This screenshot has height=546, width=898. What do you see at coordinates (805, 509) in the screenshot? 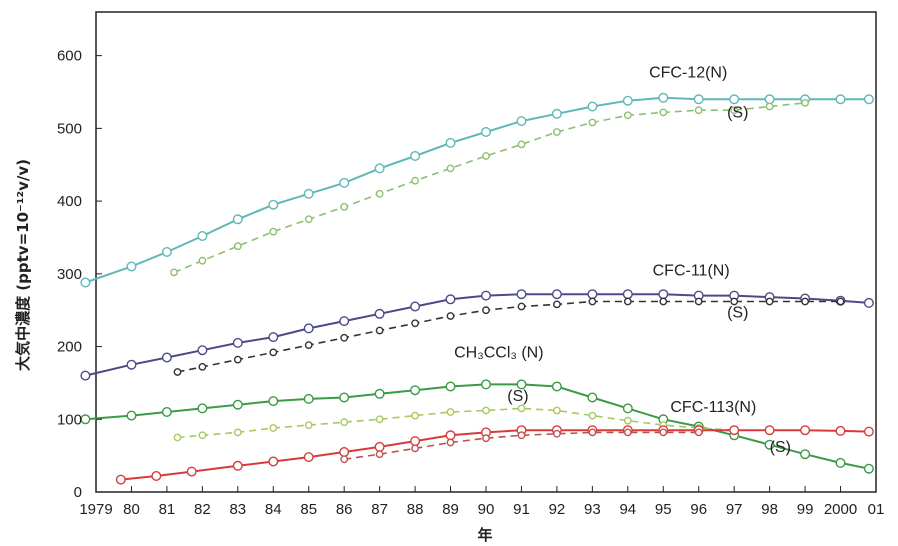
I see `x-tick-label: 99` at bounding box center [805, 509].